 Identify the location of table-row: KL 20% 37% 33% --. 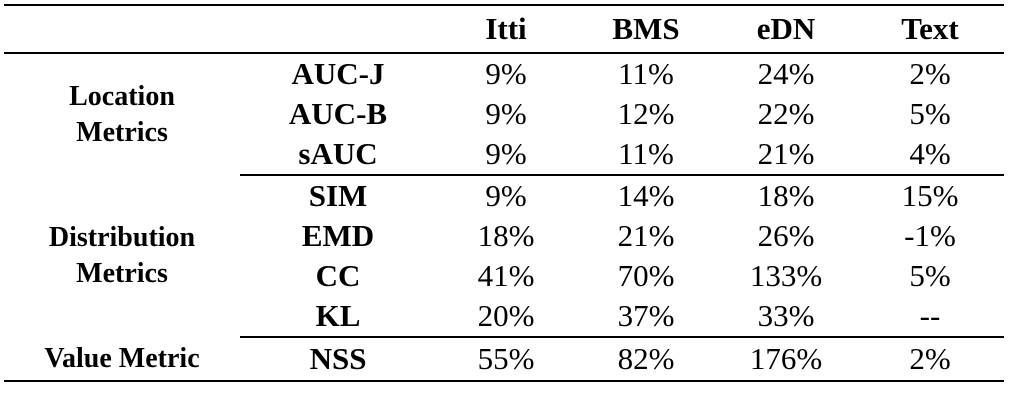
(504, 317).